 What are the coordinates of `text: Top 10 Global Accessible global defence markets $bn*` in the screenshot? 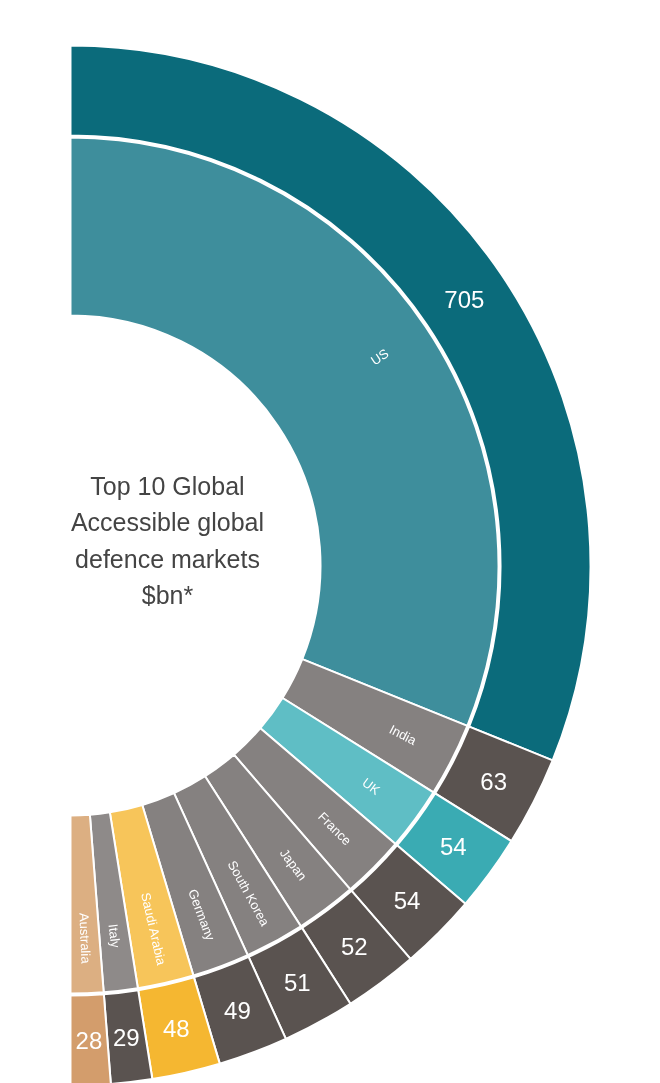 It's located at (167, 540).